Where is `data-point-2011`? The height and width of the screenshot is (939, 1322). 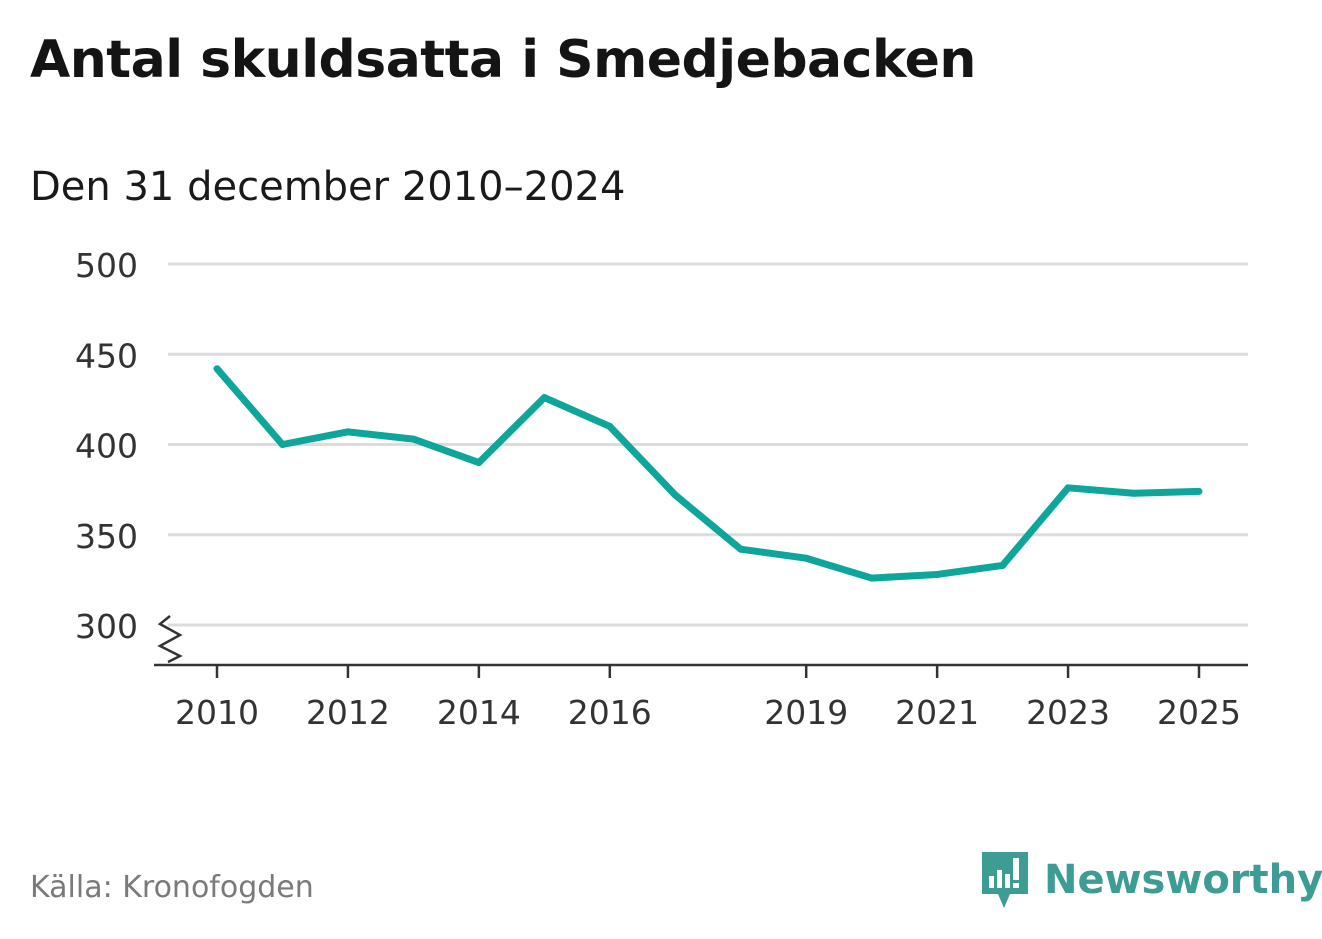
data-point-2011 is located at coordinates (282, 444).